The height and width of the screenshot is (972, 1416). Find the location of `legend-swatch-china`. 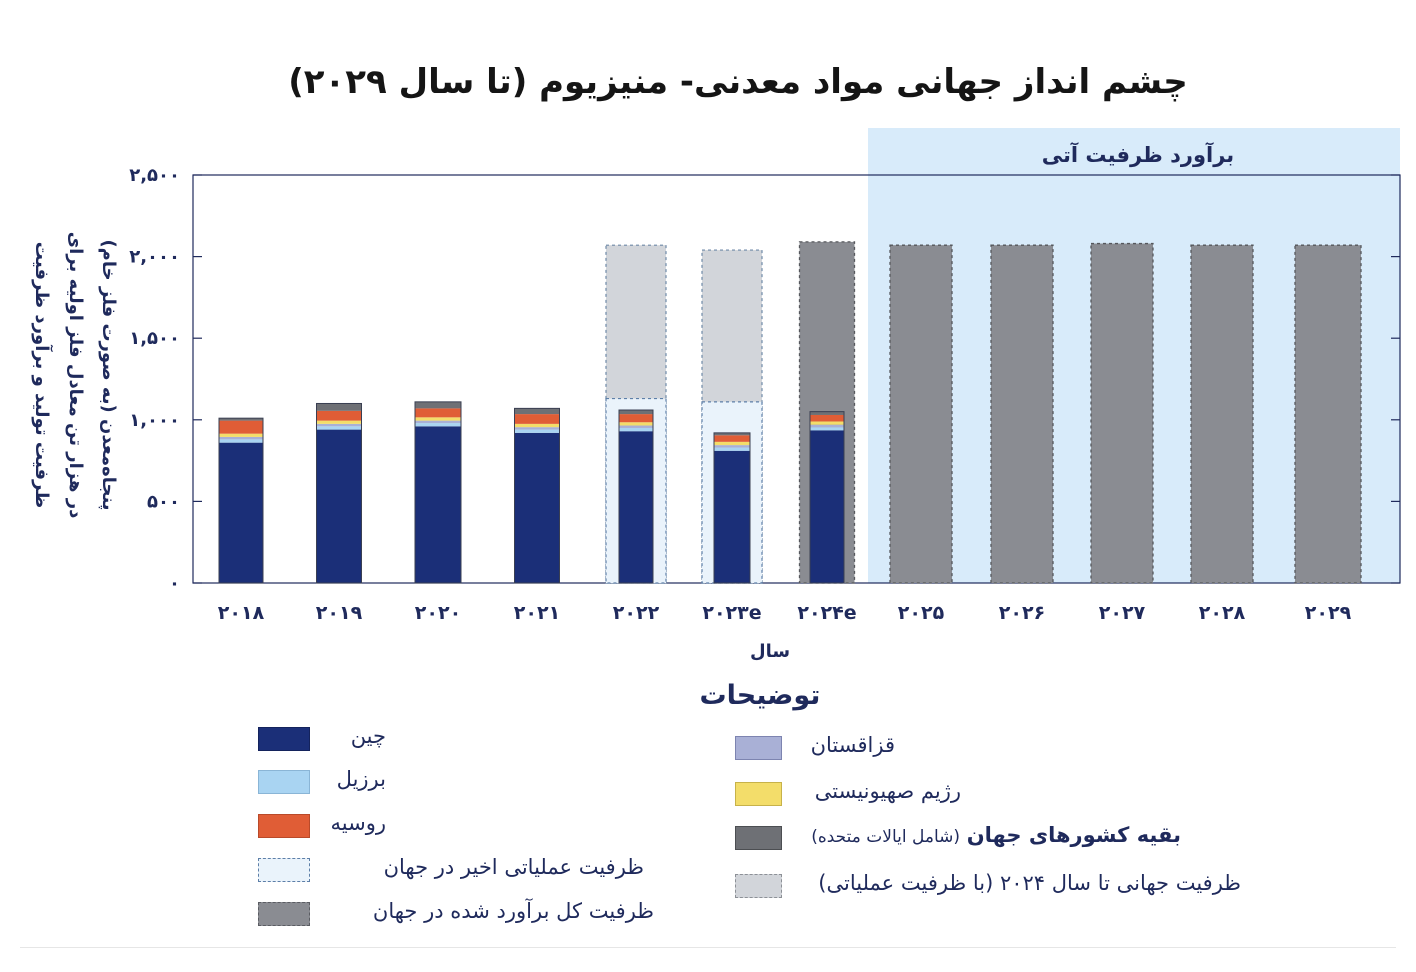

legend-swatch-china is located at coordinates (284, 739).